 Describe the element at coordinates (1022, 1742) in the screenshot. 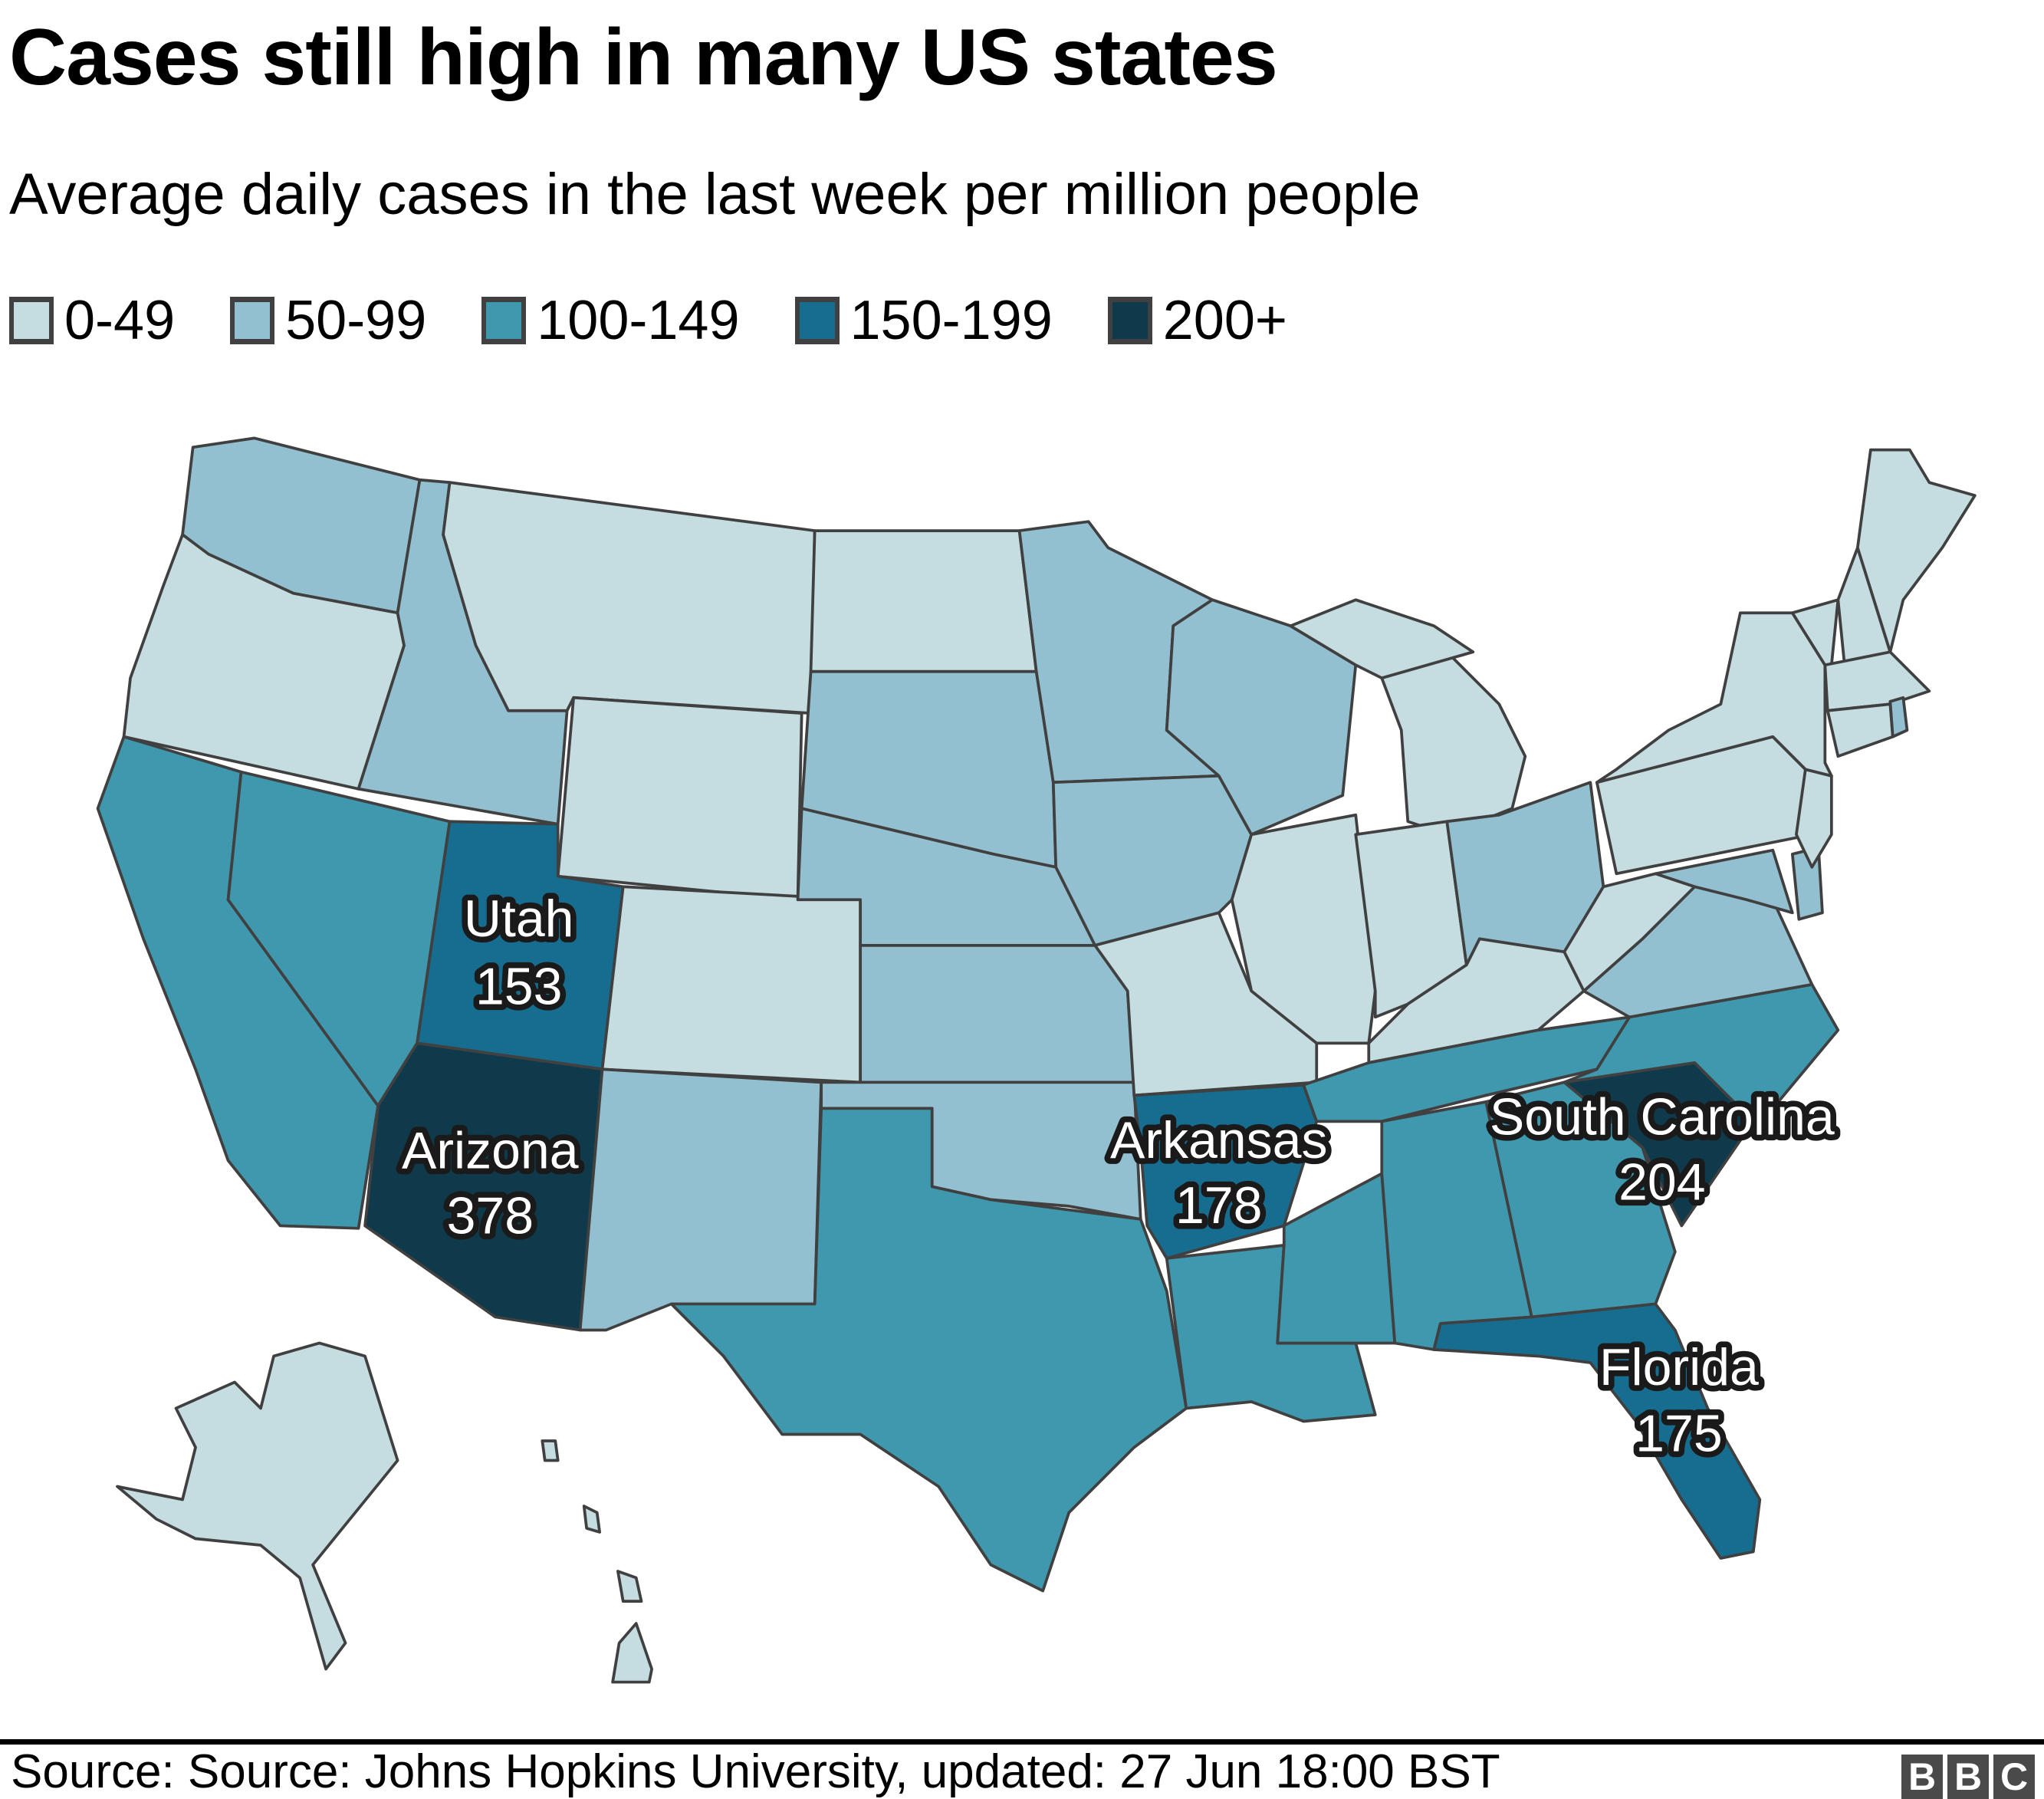

I see `footer-divider` at that location.